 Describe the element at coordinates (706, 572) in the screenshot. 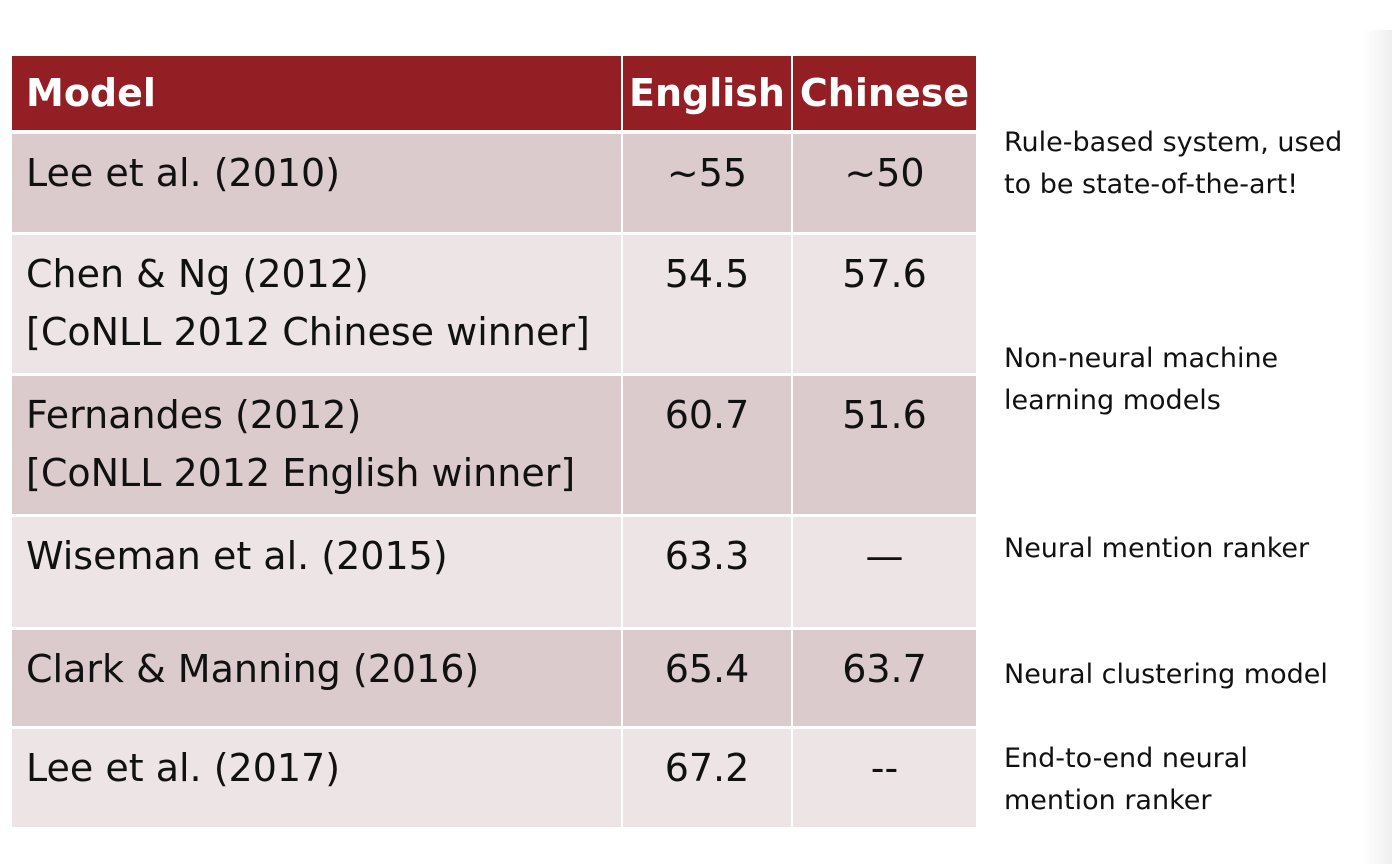

I see `english-score: 63.3` at that location.